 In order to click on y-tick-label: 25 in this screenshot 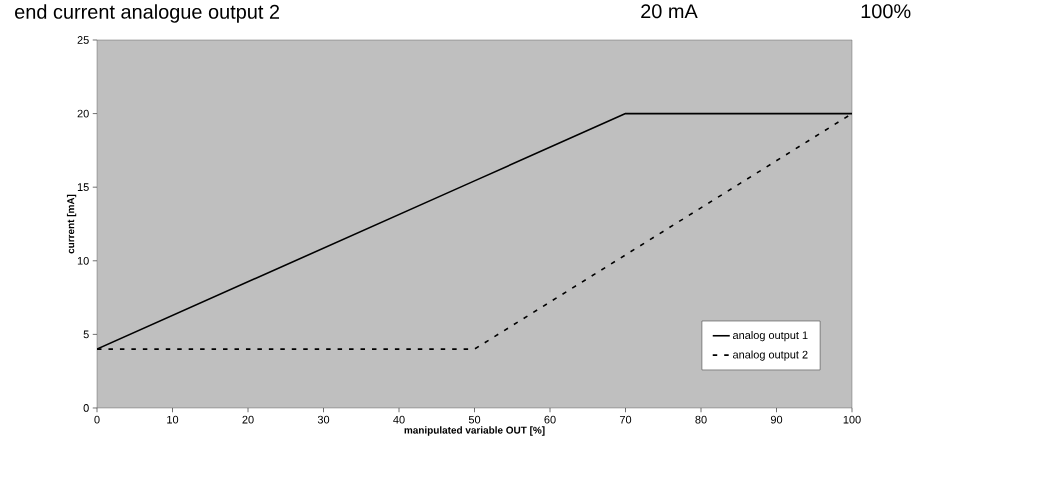, I will do `click(83, 40)`.